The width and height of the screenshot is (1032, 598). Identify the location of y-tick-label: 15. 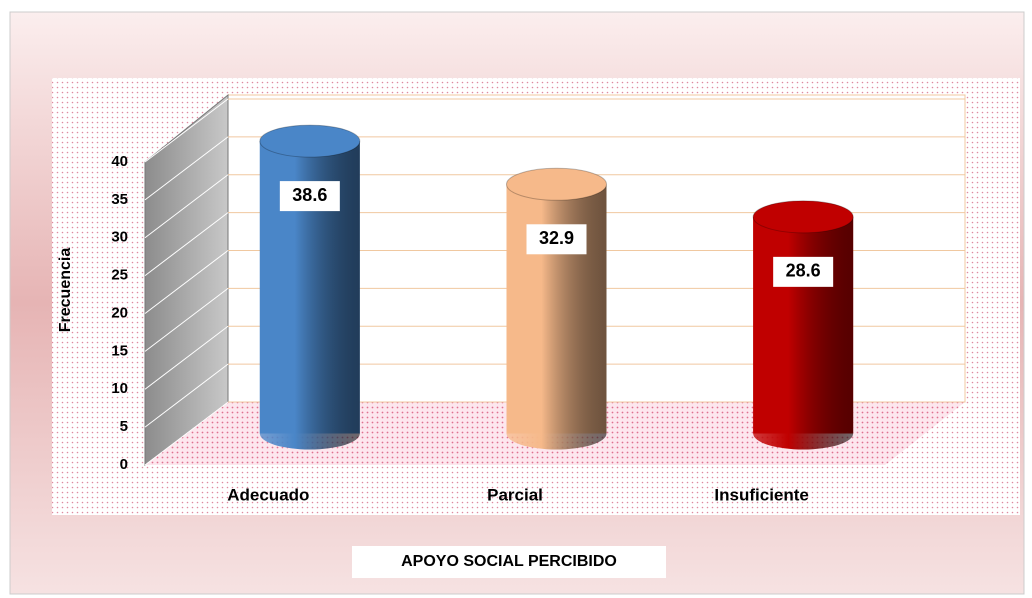
(119, 350).